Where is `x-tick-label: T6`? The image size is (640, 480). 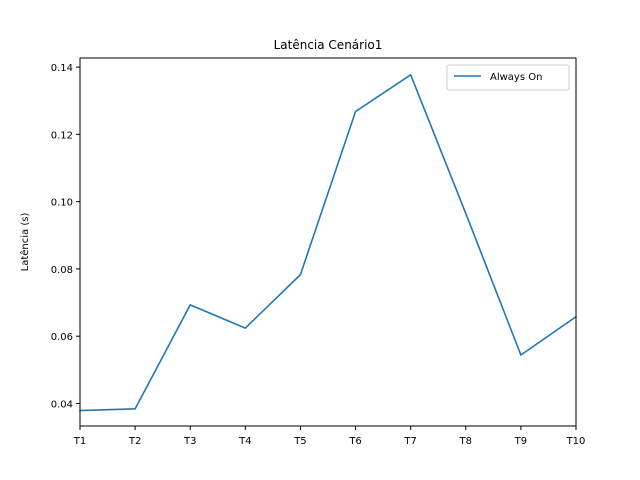 x-tick-label: T6 is located at coordinates (354, 441).